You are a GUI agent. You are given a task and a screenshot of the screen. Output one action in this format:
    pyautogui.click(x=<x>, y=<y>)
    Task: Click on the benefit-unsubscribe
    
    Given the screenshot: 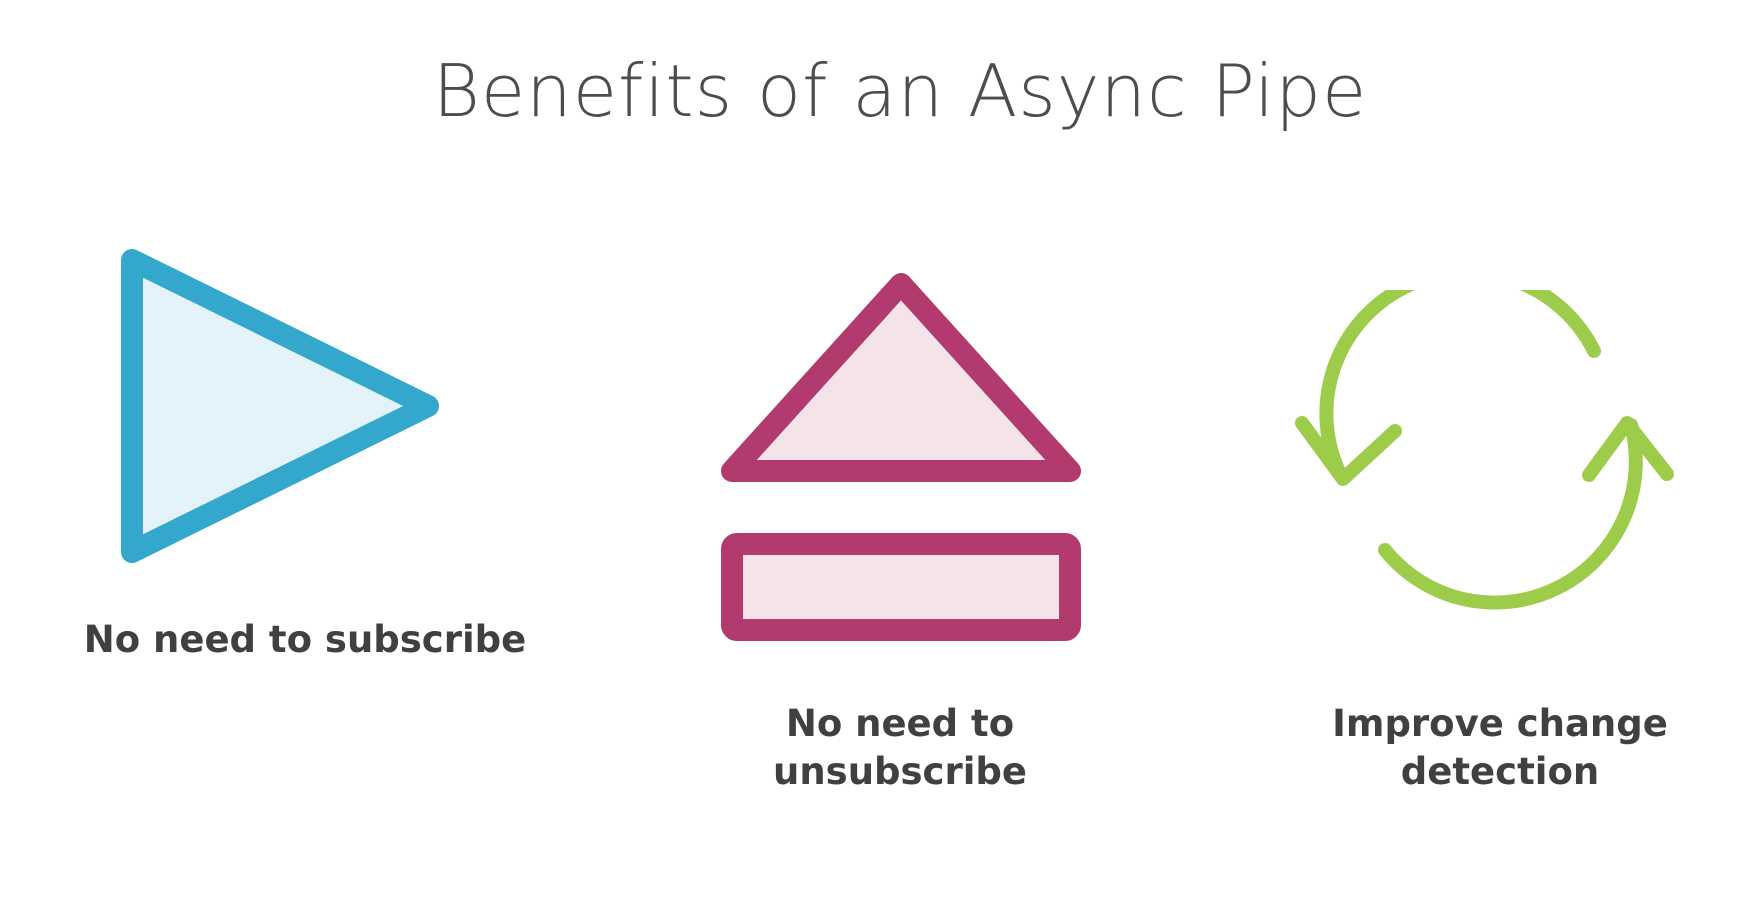 What is the action you would take?
    pyautogui.click(x=901, y=457)
    